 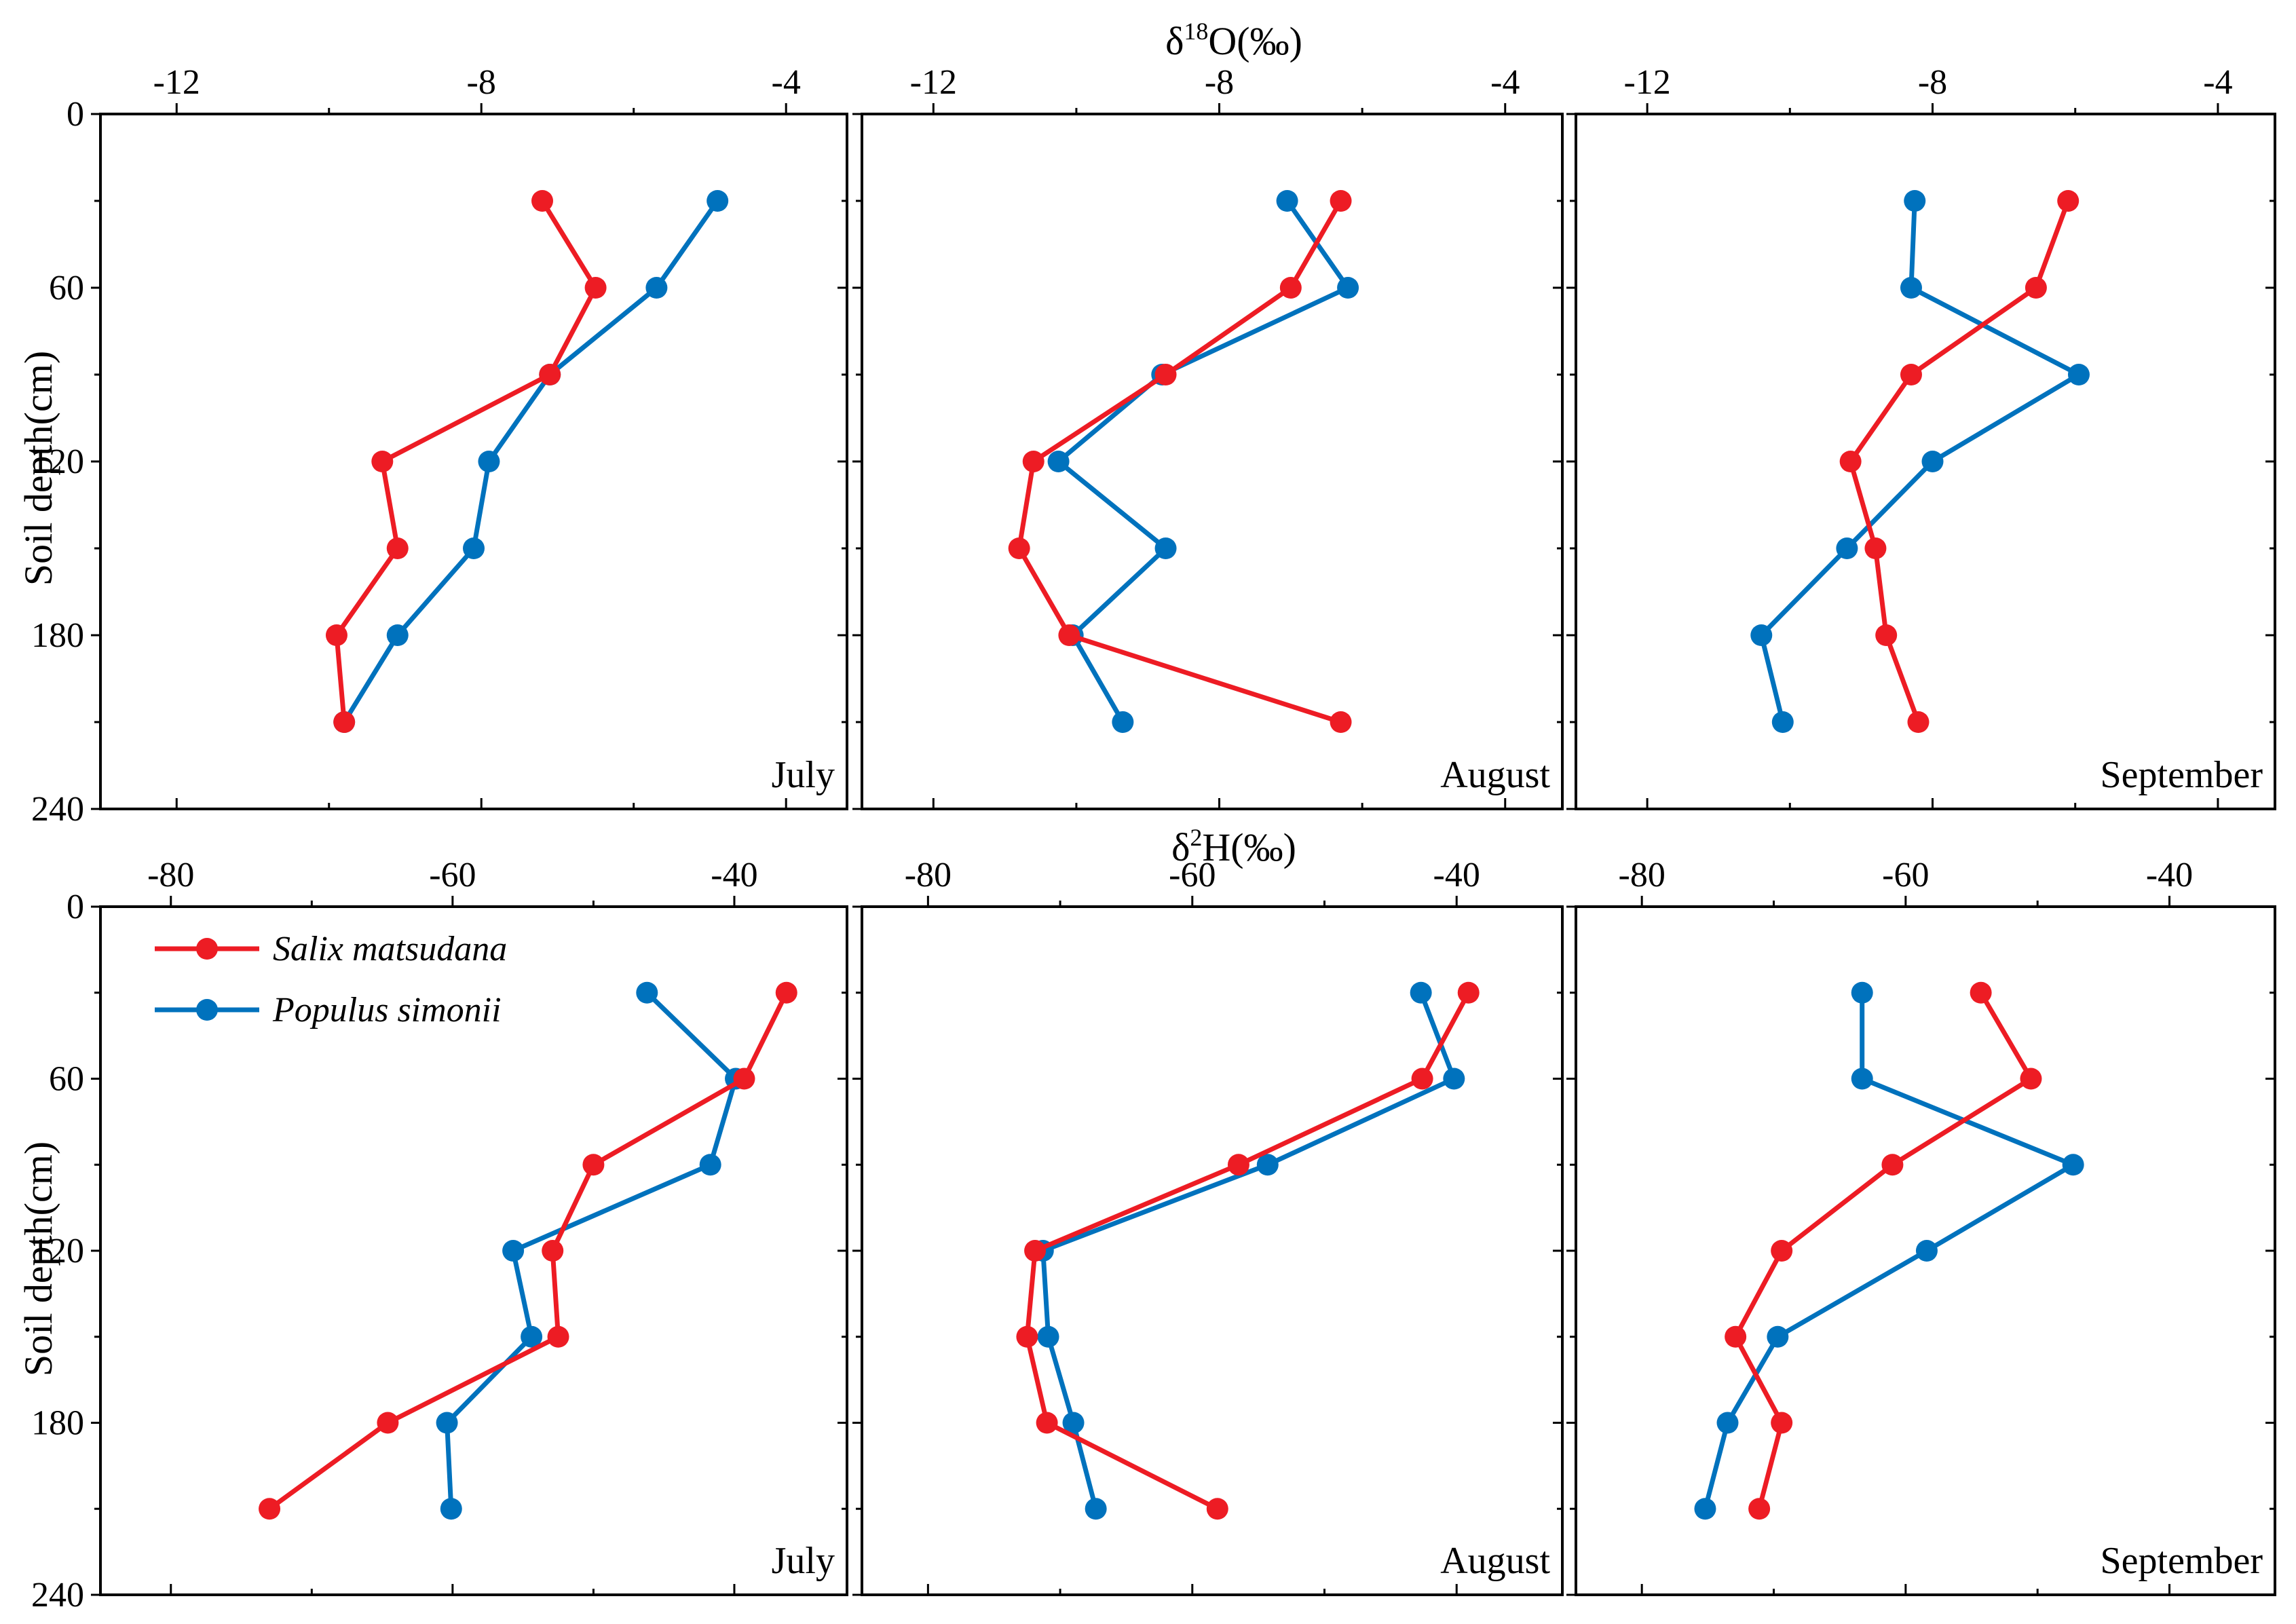 What do you see at coordinates (390, 949) in the screenshot?
I see `legend-label-0: Salix matsudana` at bounding box center [390, 949].